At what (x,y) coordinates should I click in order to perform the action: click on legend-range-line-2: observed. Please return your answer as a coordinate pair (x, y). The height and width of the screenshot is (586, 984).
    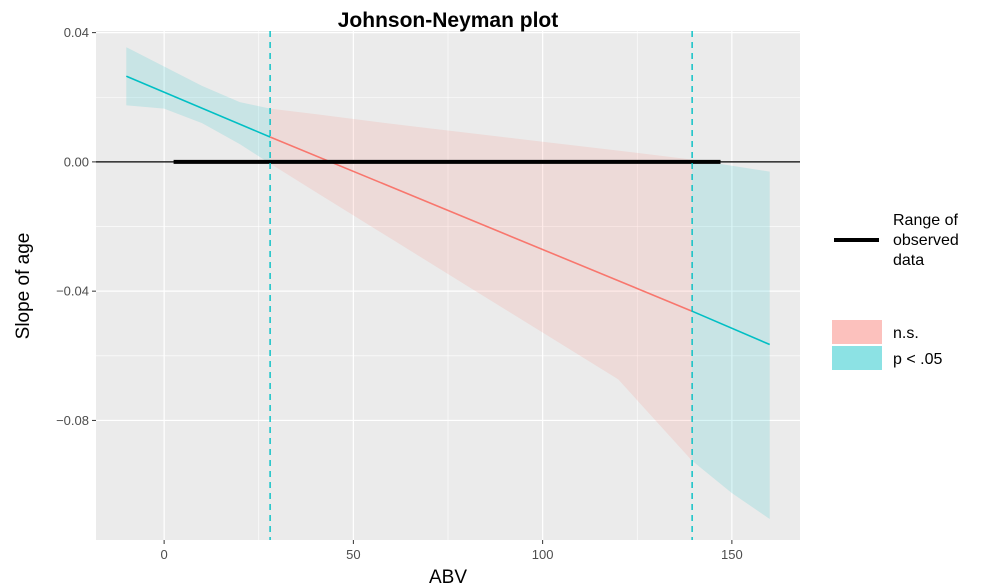
    Looking at the image, I should click on (926, 240).